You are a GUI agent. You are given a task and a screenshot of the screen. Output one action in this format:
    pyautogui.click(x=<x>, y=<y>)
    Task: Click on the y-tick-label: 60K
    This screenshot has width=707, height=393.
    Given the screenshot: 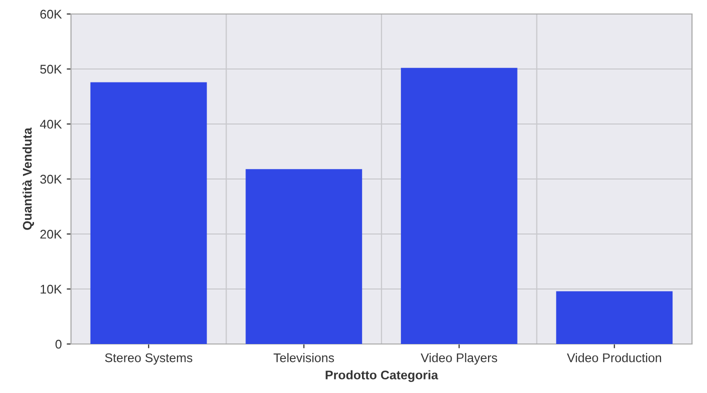 What is the action you would take?
    pyautogui.click(x=51, y=14)
    